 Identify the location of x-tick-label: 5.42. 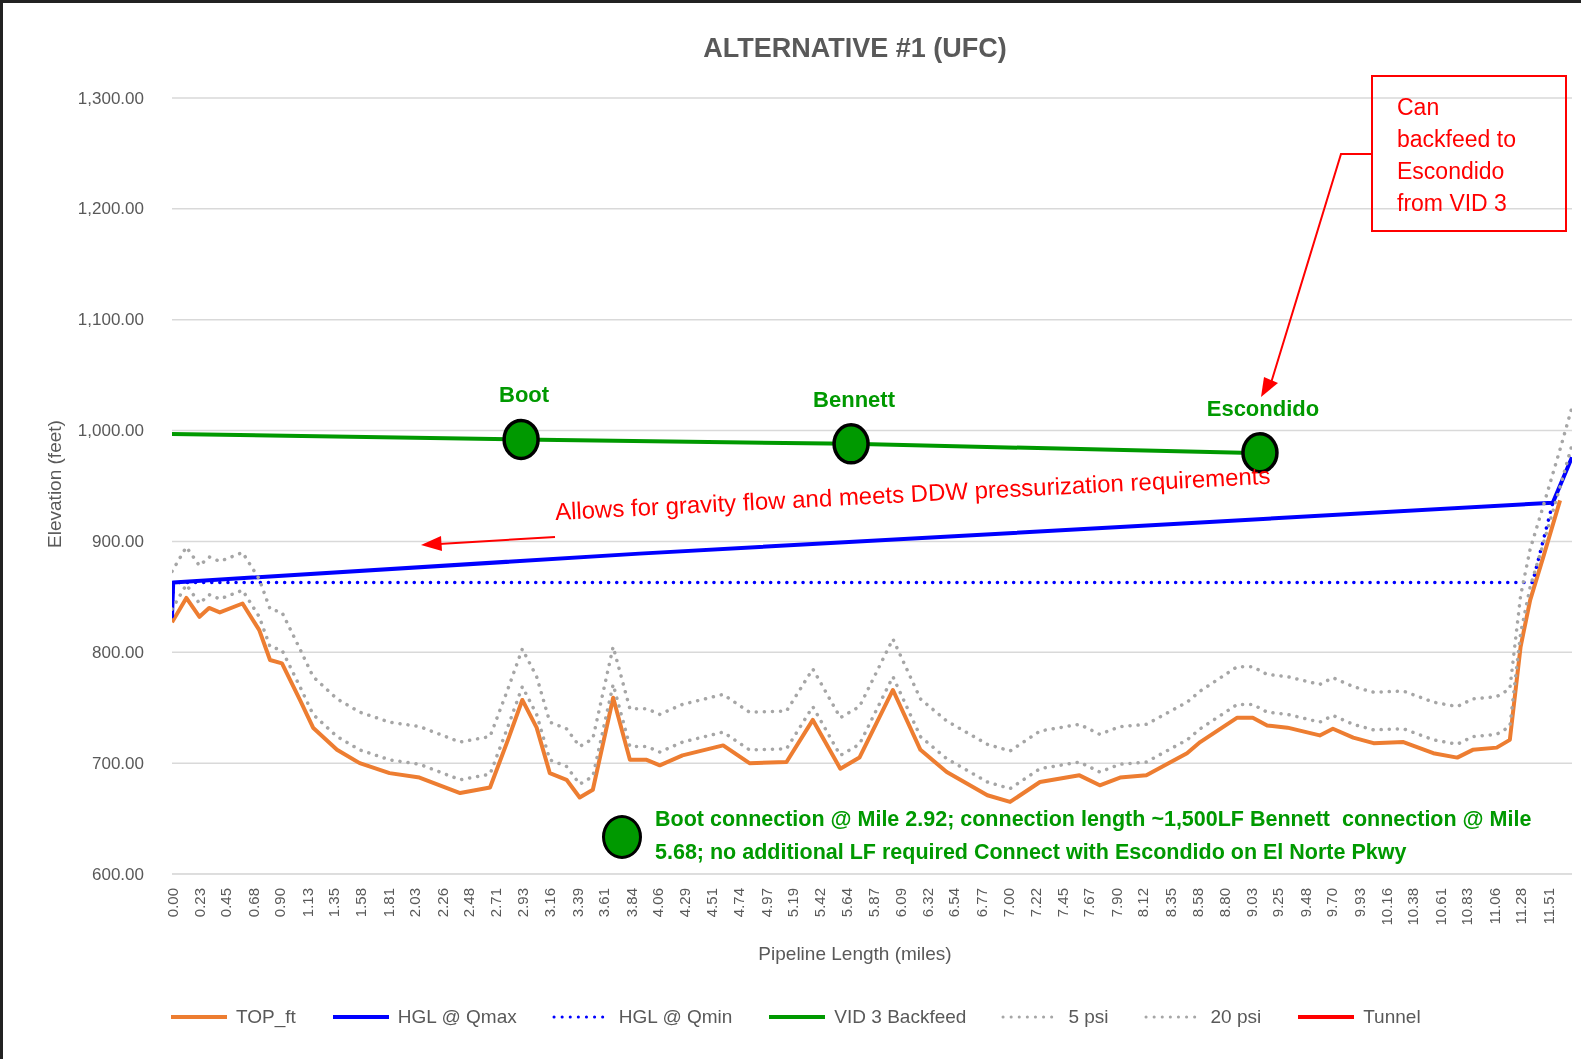
(820, 903).